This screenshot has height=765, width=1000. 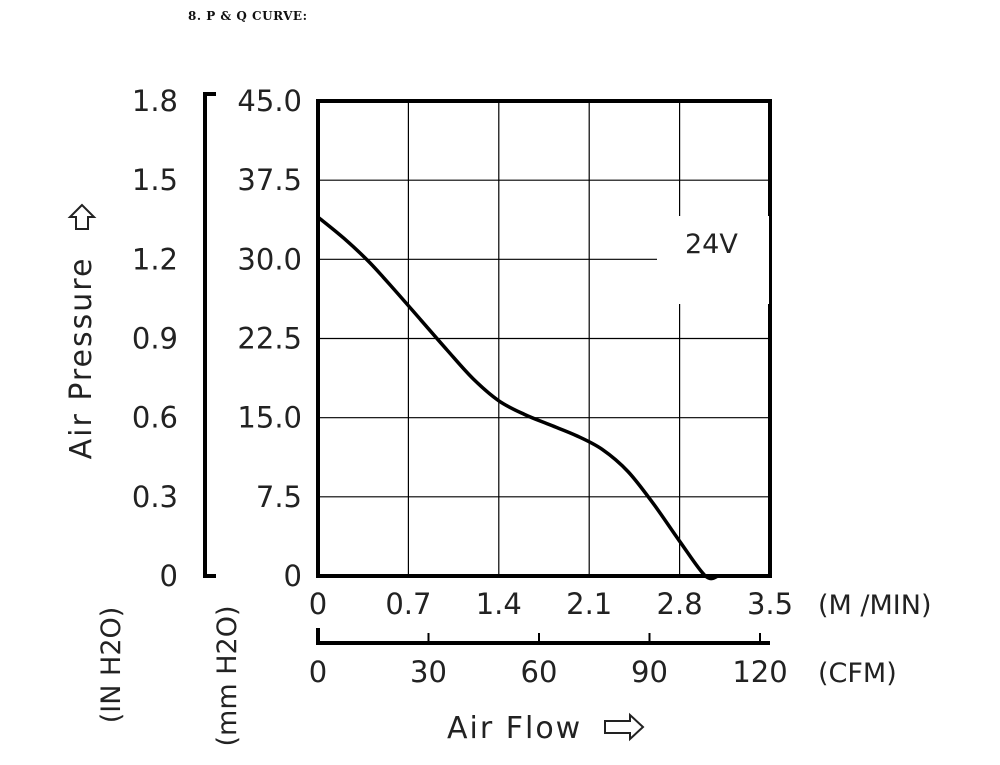 I want to click on series-label-background, so click(x=713, y=260).